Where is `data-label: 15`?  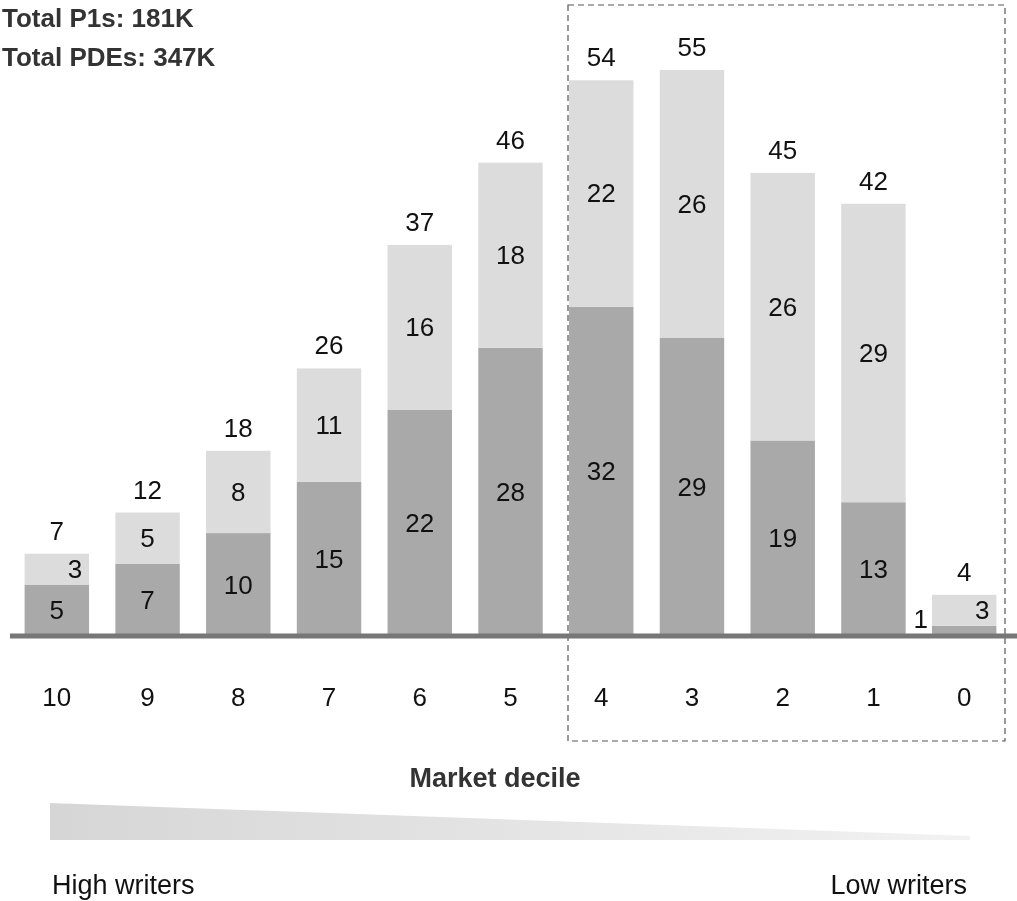 data-label: 15 is located at coordinates (329, 558).